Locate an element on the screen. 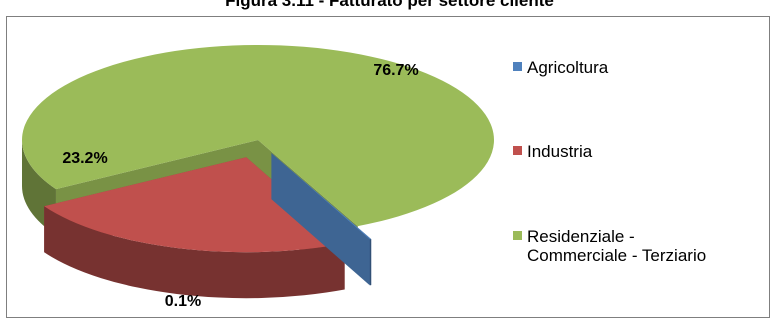 The height and width of the screenshot is (320, 779). legend-item-agricoltura: Agricoltura is located at coordinates (561, 67).